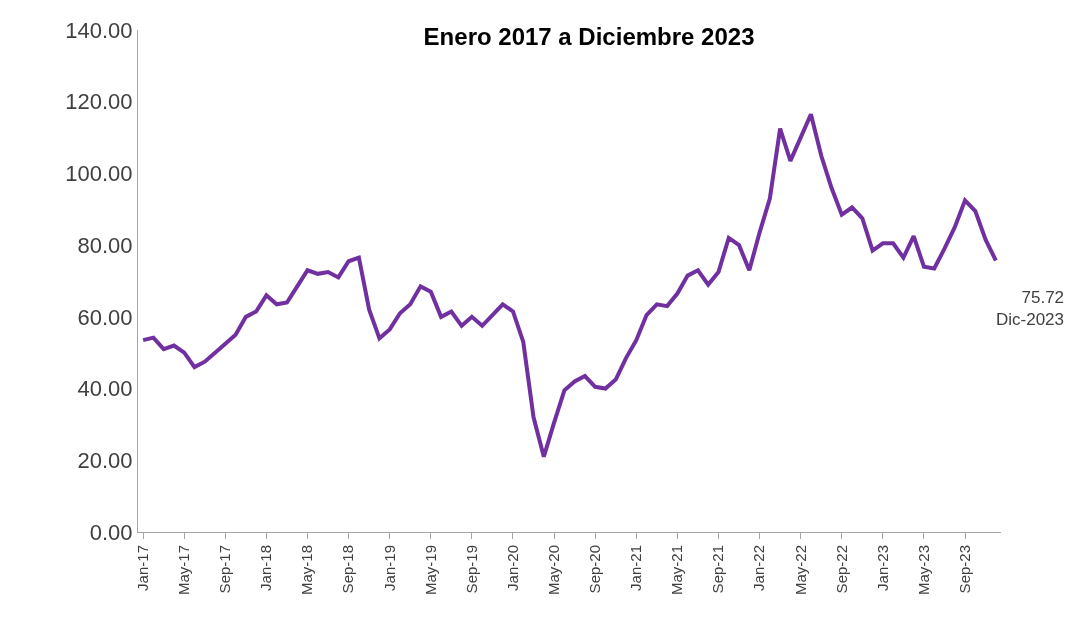  Describe the element at coordinates (718, 569) in the screenshot. I see `x-tick-label: Sep-21` at that location.